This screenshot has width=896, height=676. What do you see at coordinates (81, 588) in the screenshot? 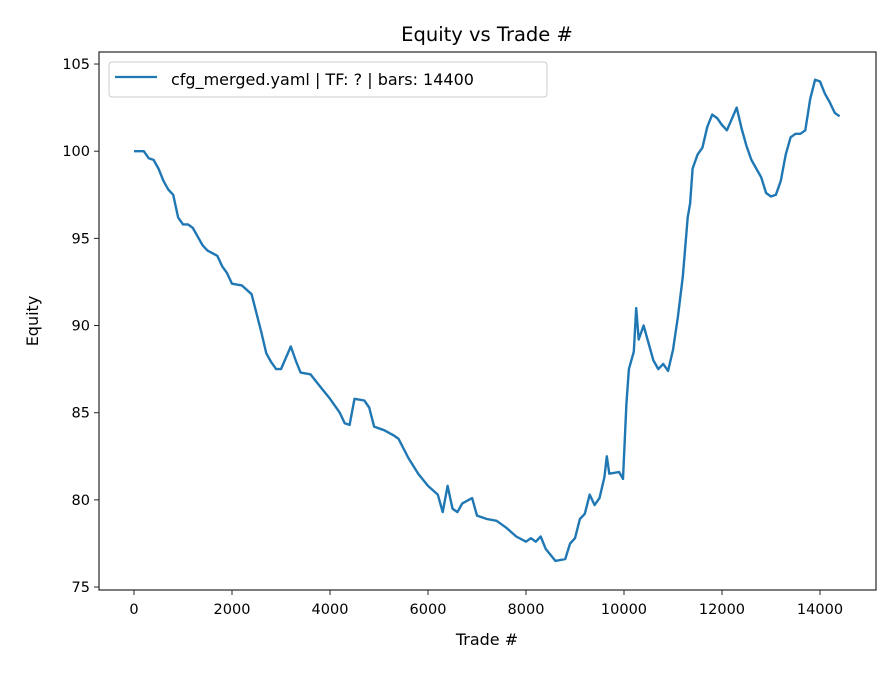
I see `y-tick-label: 75` at bounding box center [81, 588].